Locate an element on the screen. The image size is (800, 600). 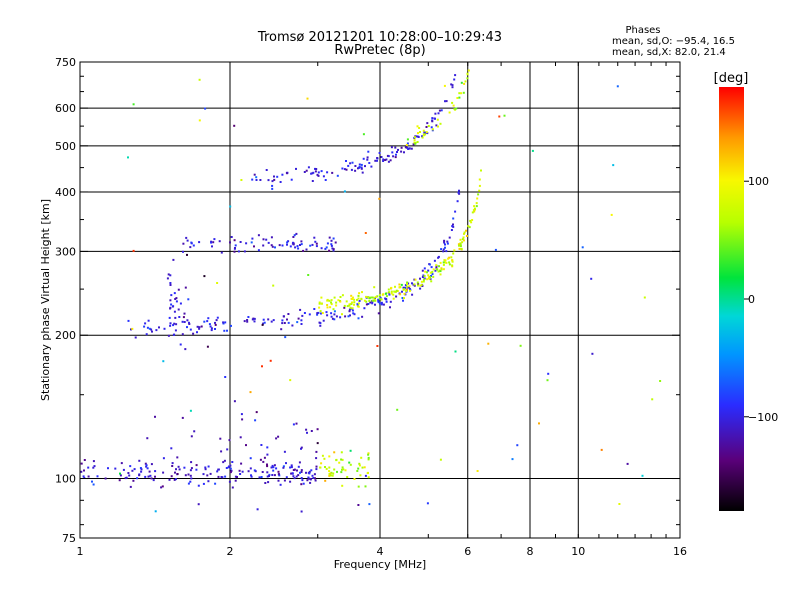
y-tick-label: 100 is located at coordinates (65, 479).